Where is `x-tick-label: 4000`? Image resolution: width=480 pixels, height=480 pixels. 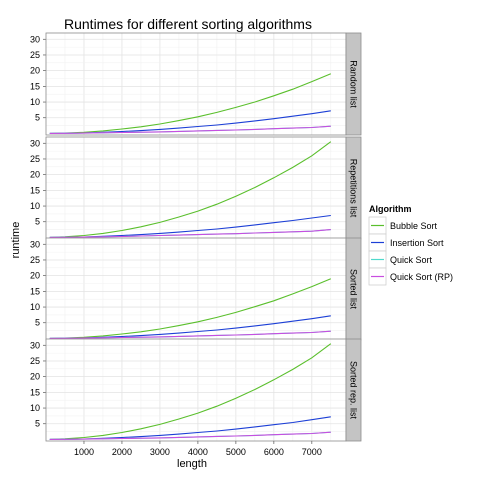 x-tick-label: 4000 is located at coordinates (198, 452).